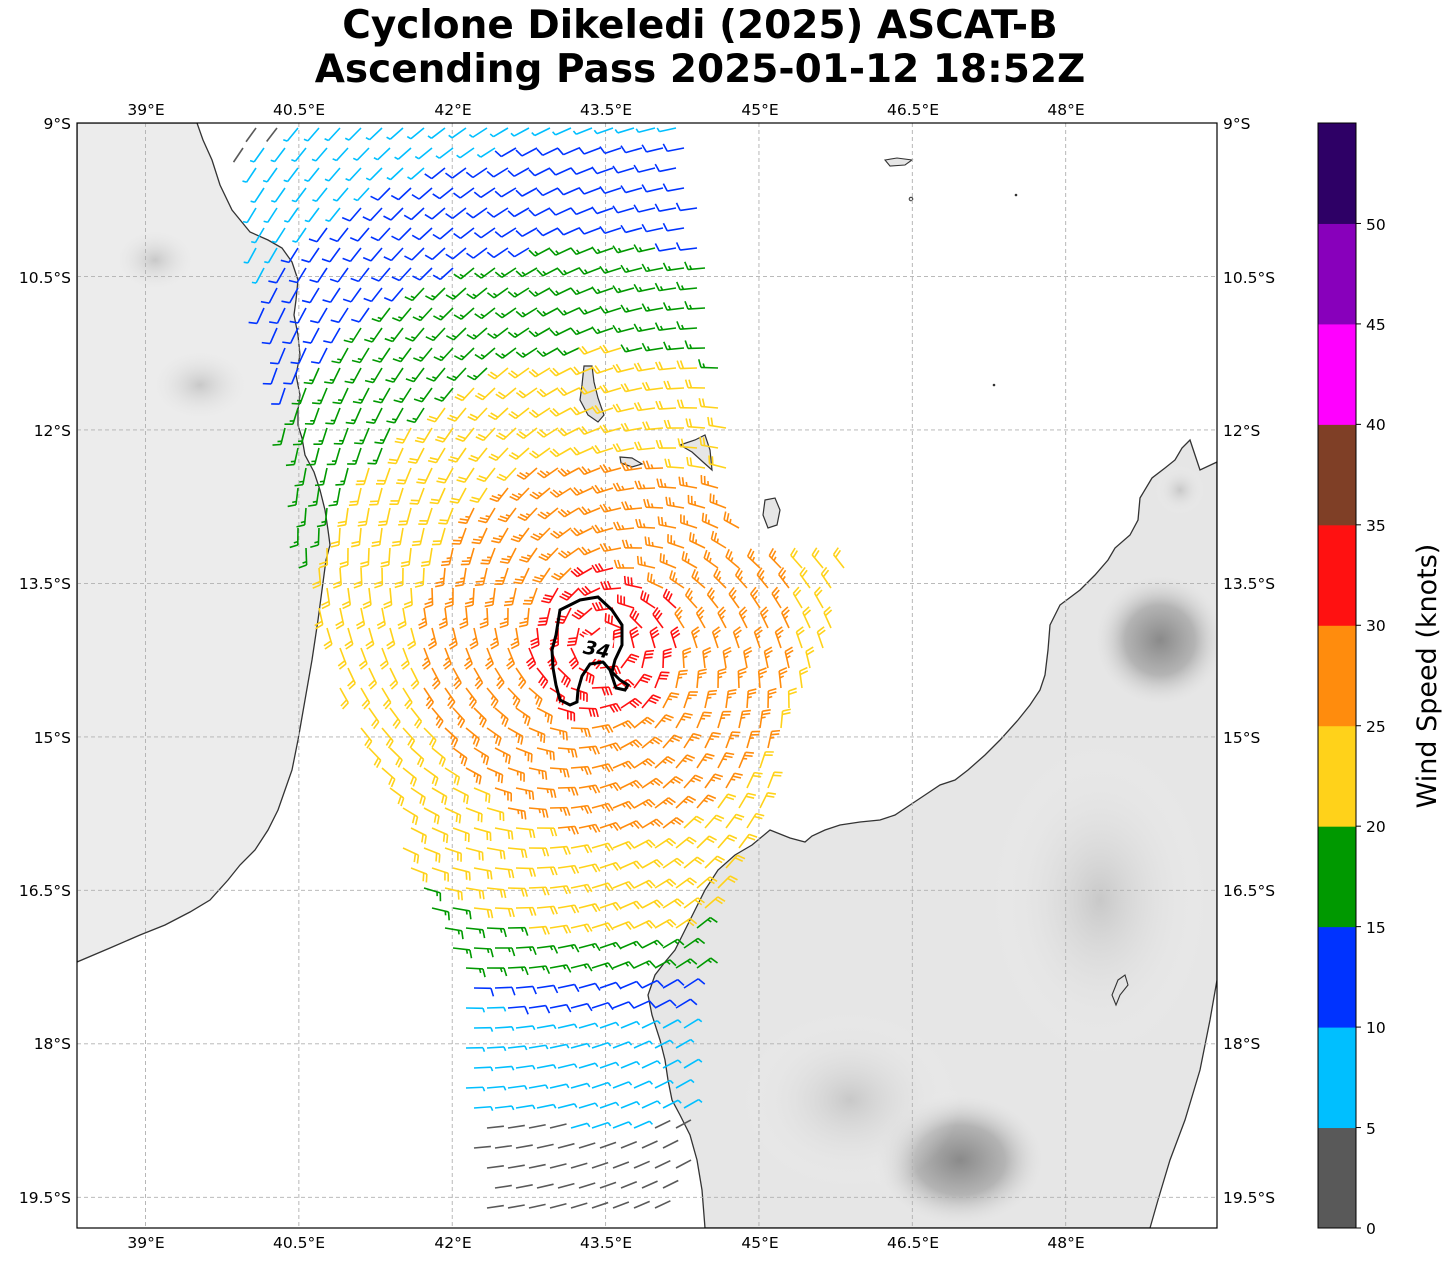 The width and height of the screenshot is (1455, 1264). What do you see at coordinates (1376, 1028) in the screenshot?
I see `colorbar-tick-label: 10` at bounding box center [1376, 1028].